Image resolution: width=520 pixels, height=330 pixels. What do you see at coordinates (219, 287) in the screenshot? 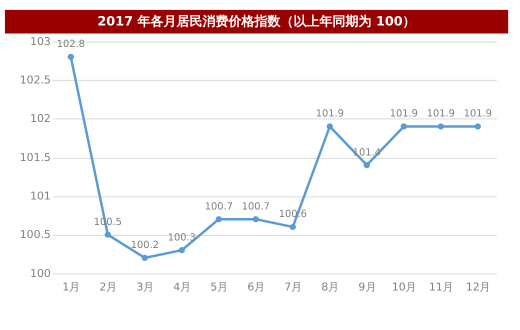
I see `x-tick-label: 5月` at bounding box center [219, 287].